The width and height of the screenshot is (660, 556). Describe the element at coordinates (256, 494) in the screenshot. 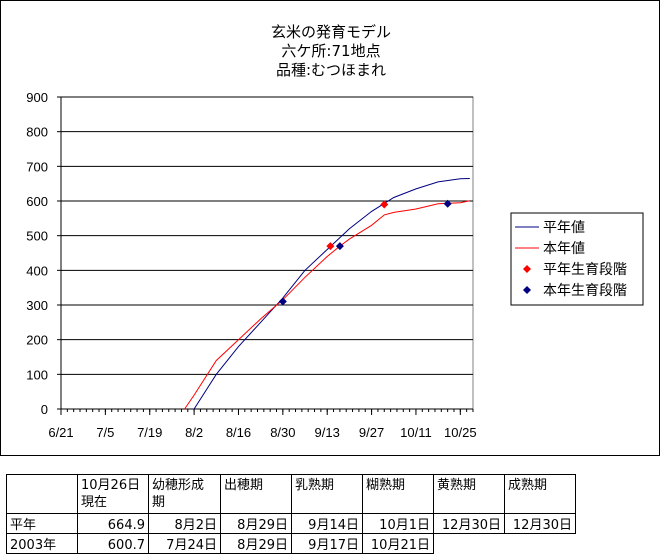

I see `table-cell: 出穂期` at that location.